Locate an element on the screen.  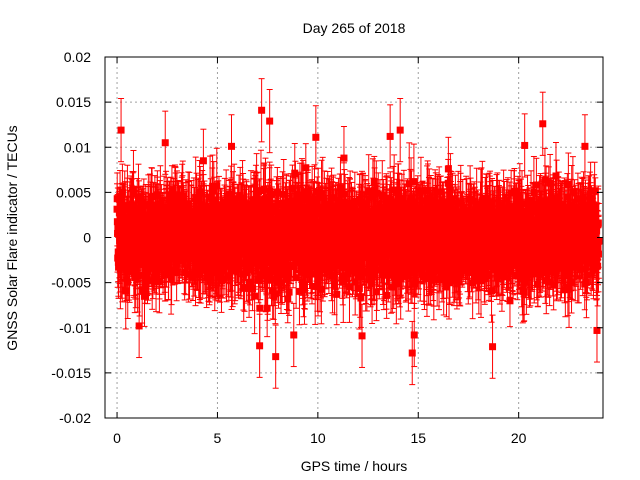
chart-title: Day 265 of 2018 is located at coordinates (354, 28).